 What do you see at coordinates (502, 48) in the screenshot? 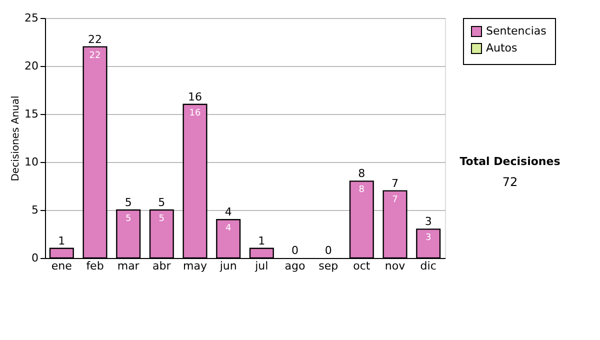
I see `legend-label: Autos` at bounding box center [502, 48].